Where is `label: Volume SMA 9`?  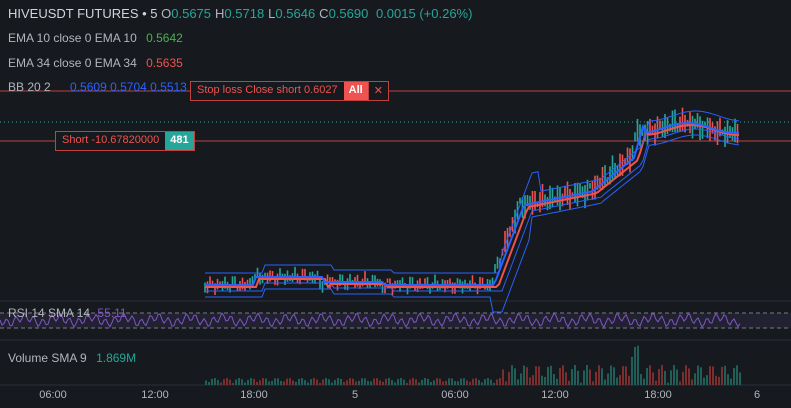 label: Volume SMA 9 is located at coordinates (47, 358).